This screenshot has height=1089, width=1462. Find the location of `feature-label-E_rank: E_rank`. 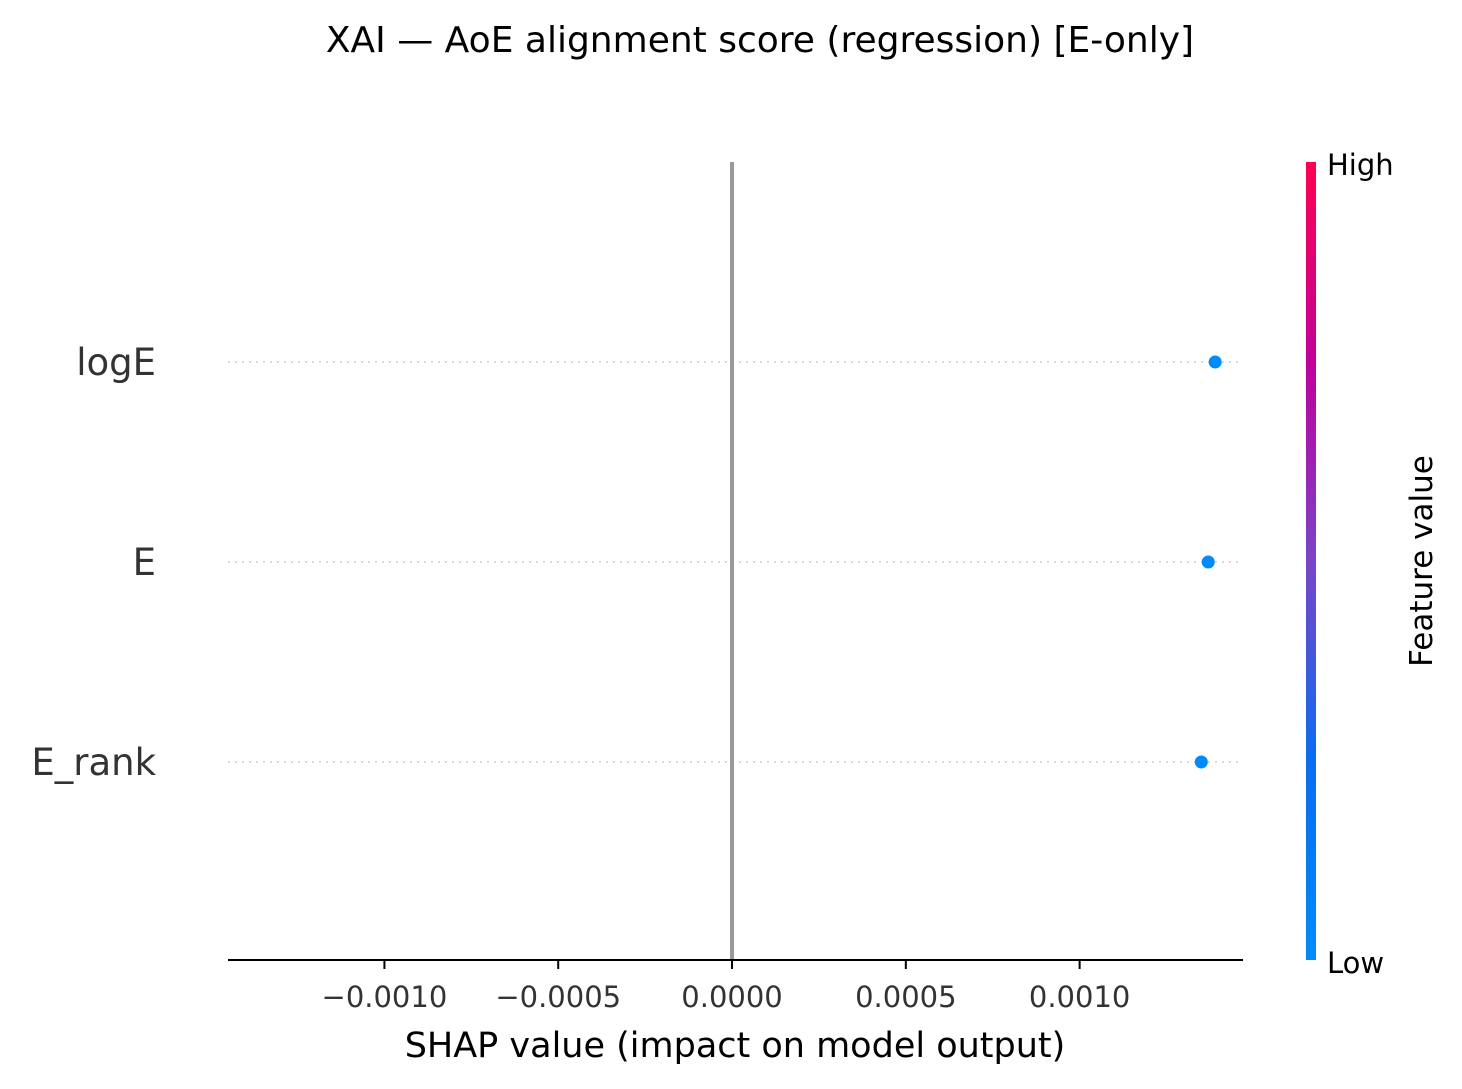

feature-label-E_rank: E_rank is located at coordinates (93, 762).